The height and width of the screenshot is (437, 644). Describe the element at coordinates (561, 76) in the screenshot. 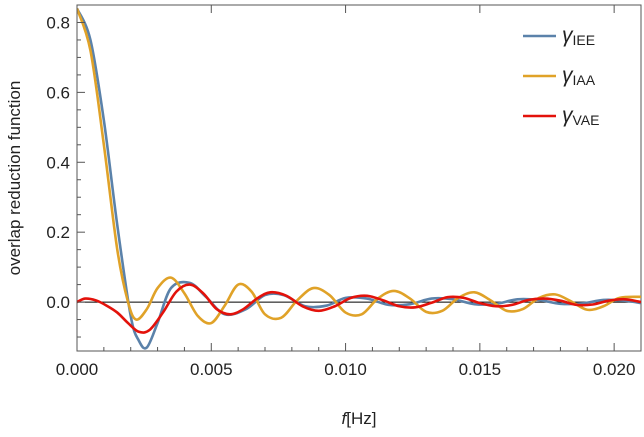

I see `legend: γIEE γIAA γVAE` at that location.